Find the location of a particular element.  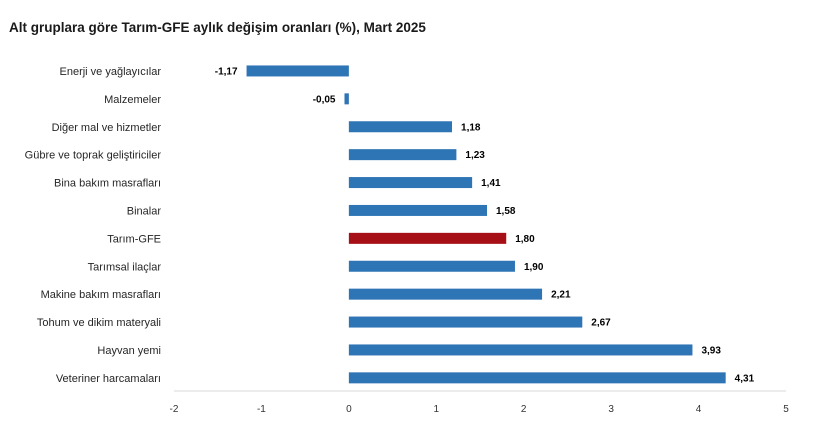

category-label: Makine bakım masrafları is located at coordinates (101, 295).